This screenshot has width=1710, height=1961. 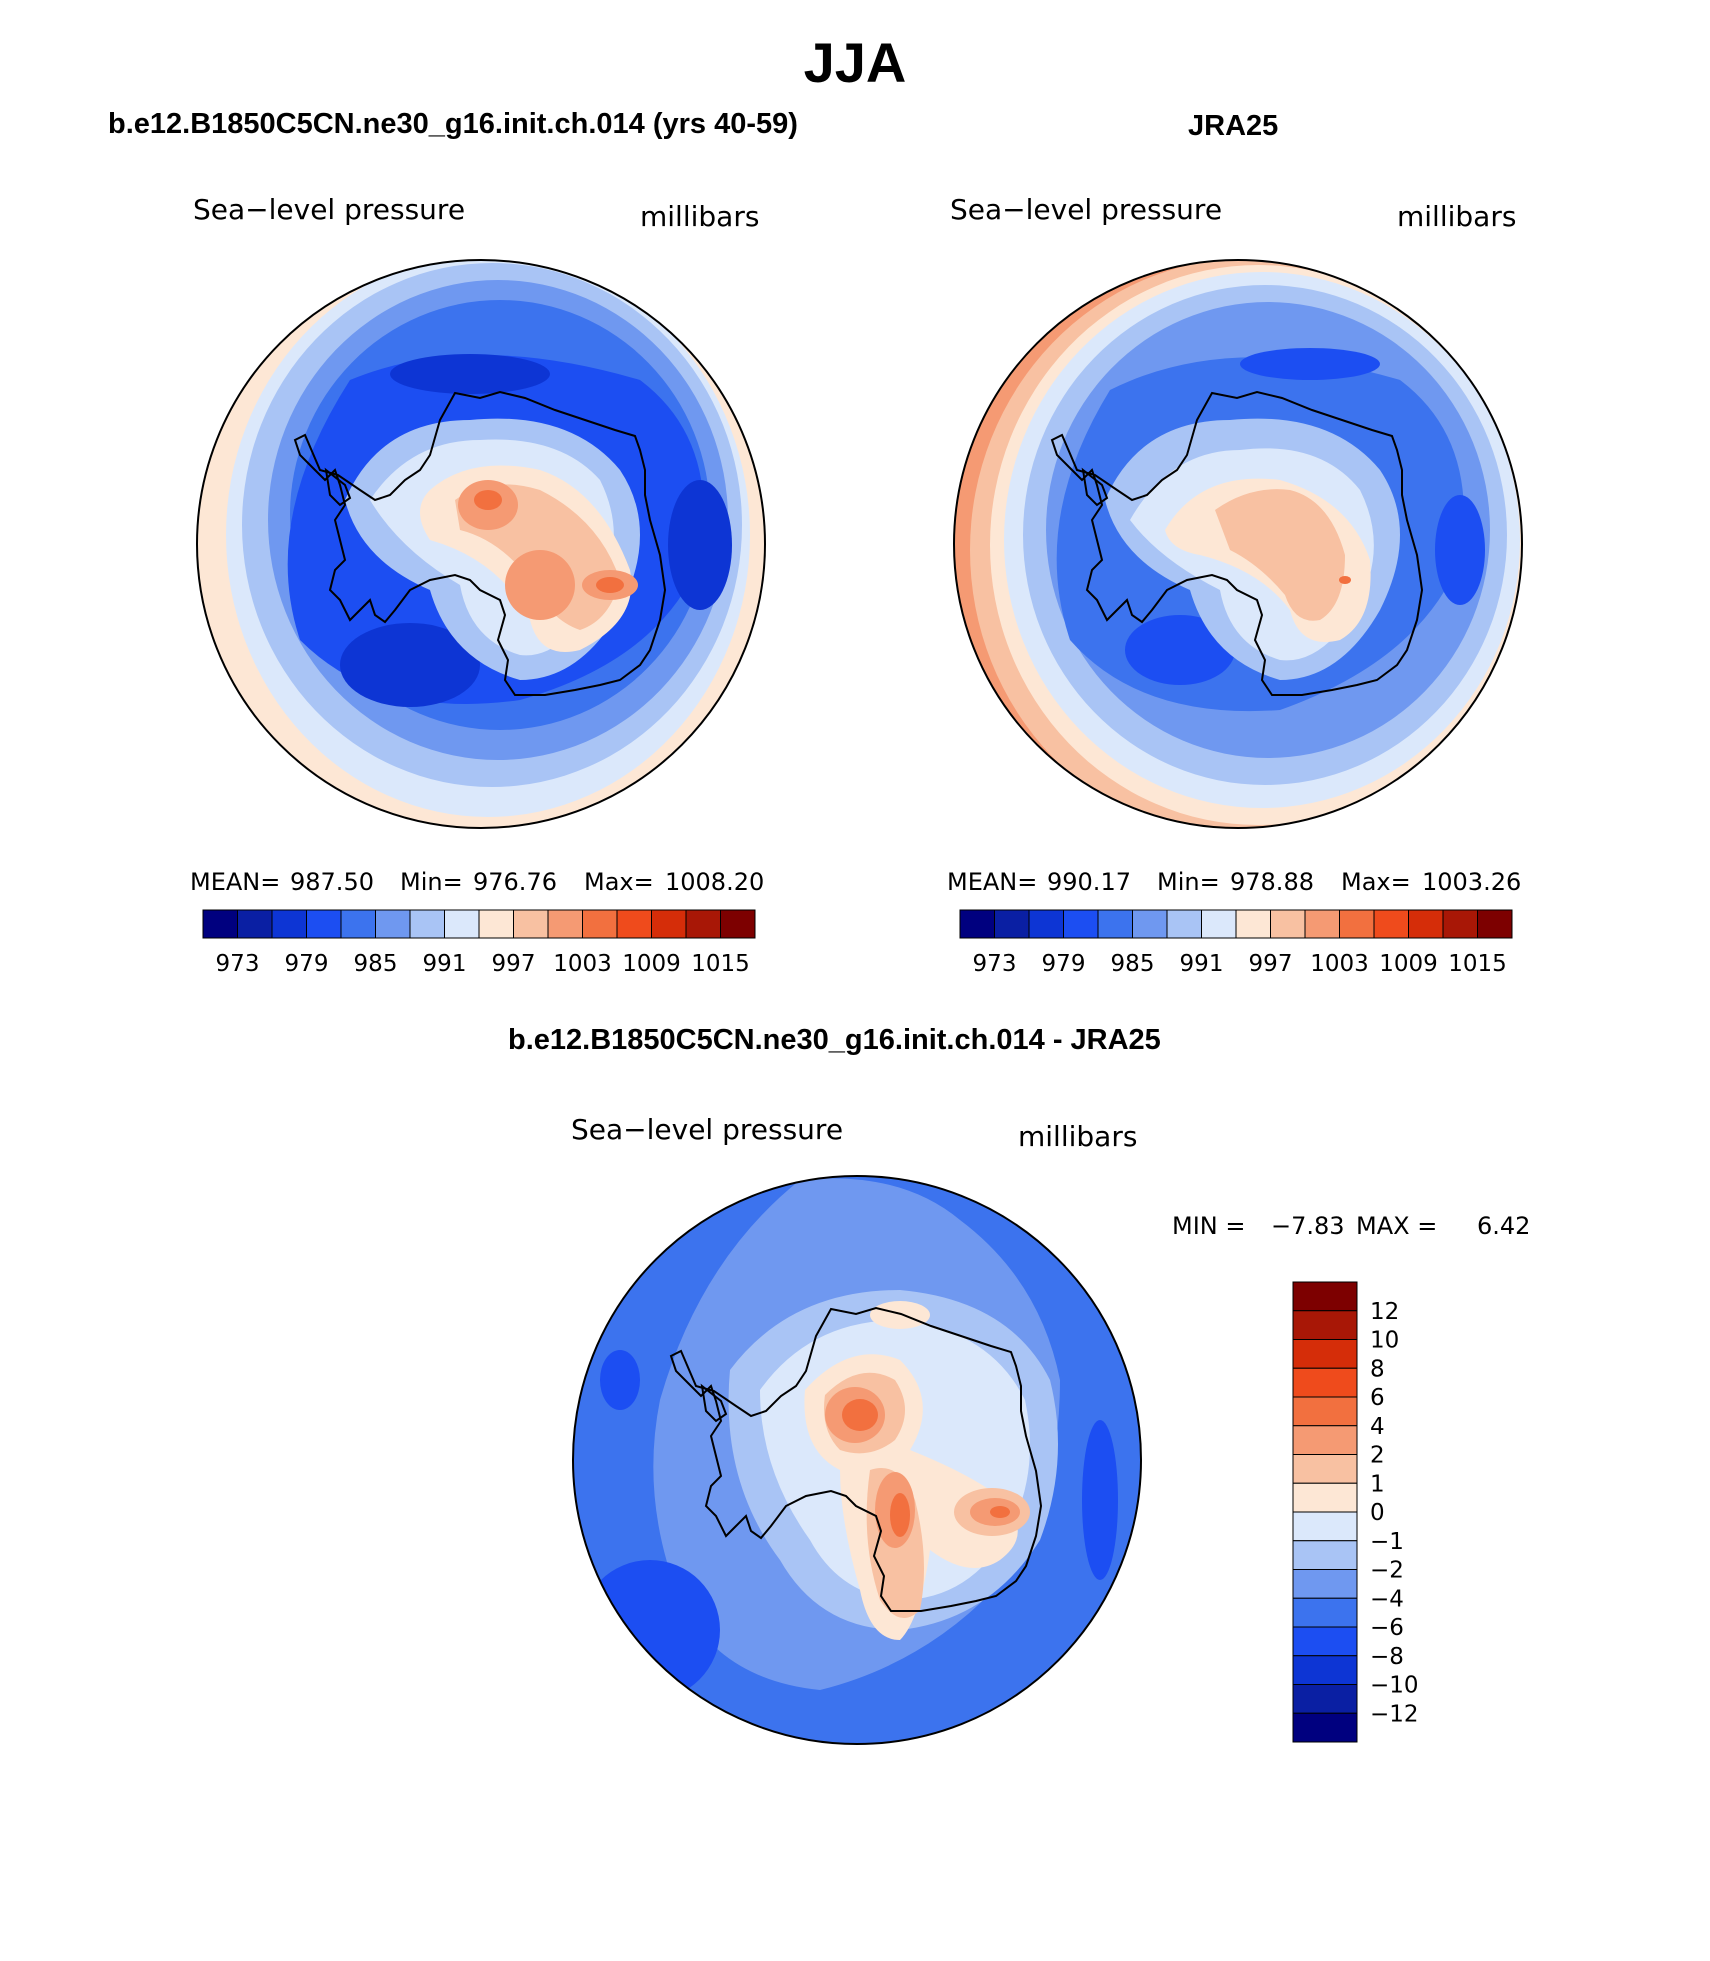 What do you see at coordinates (1339, 964) in the screenshot?
I see `panel2-colorbar-tick: 1003` at bounding box center [1339, 964].